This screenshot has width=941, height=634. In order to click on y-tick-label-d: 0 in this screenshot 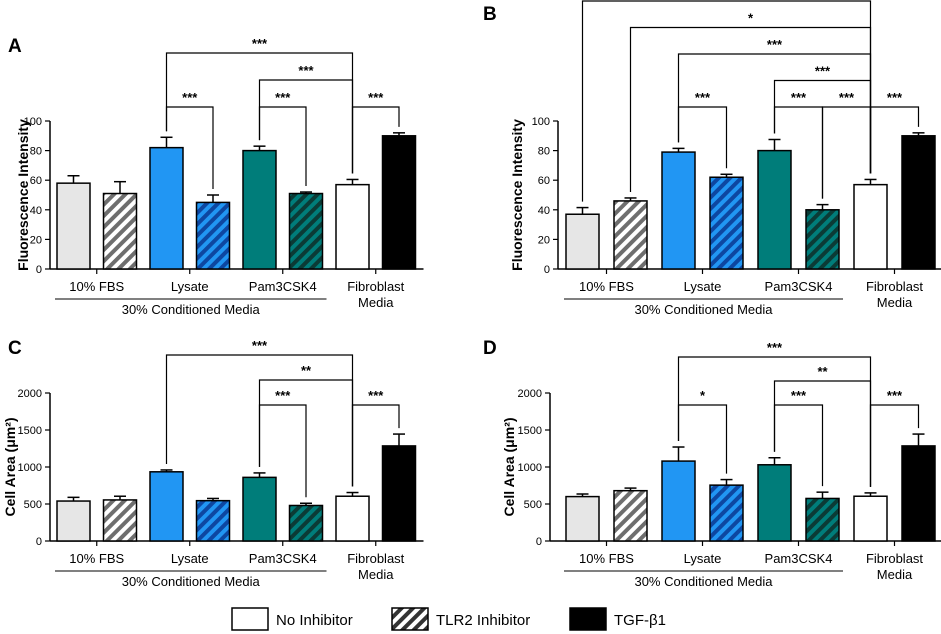, I will do `click(539, 542)`.